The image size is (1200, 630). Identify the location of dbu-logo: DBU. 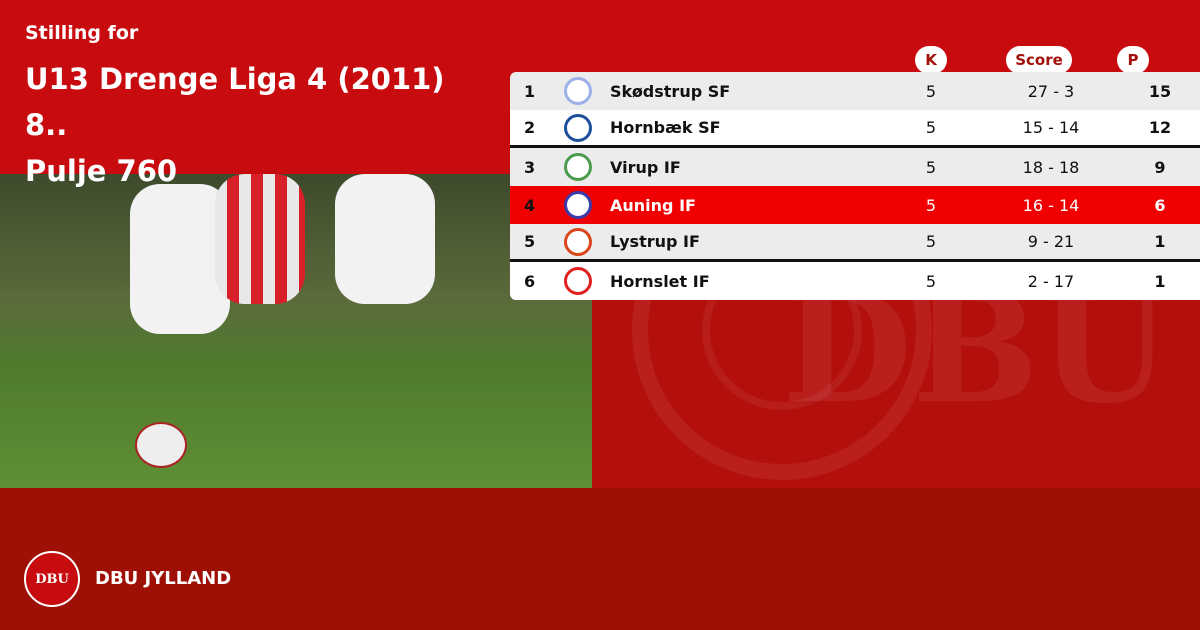
(52, 579).